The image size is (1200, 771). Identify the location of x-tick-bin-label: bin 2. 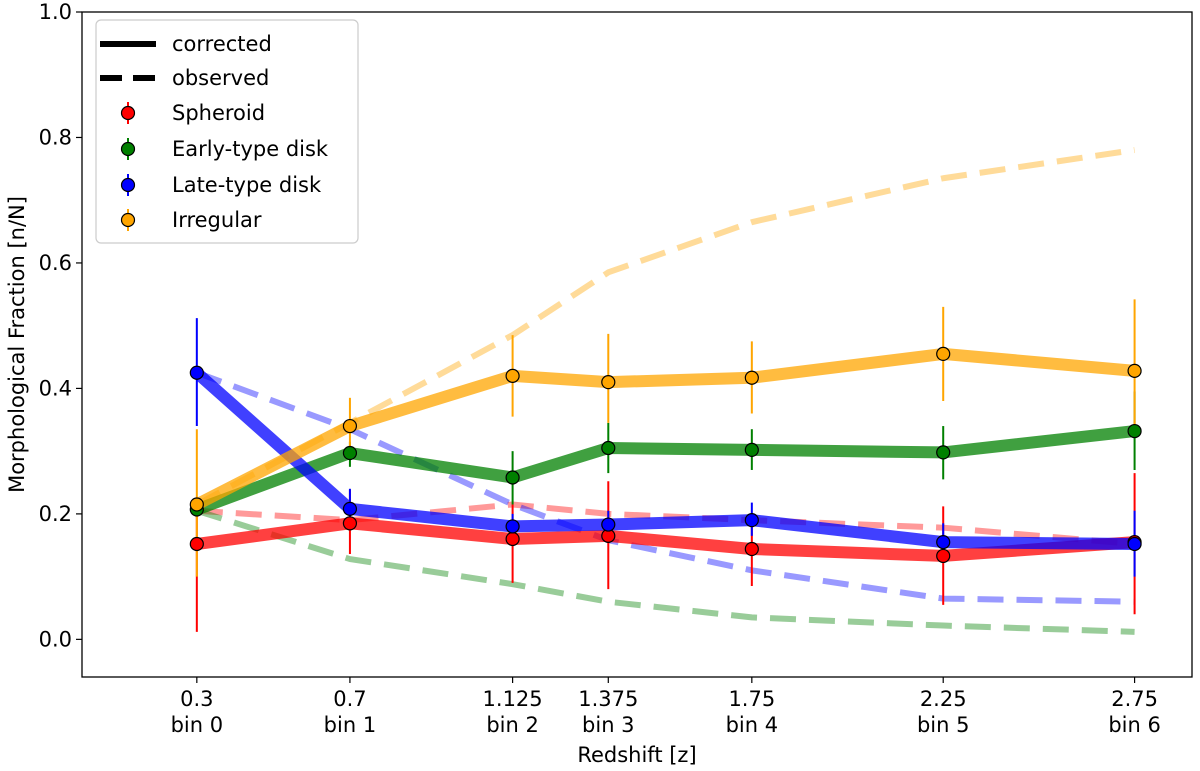
(512, 725).